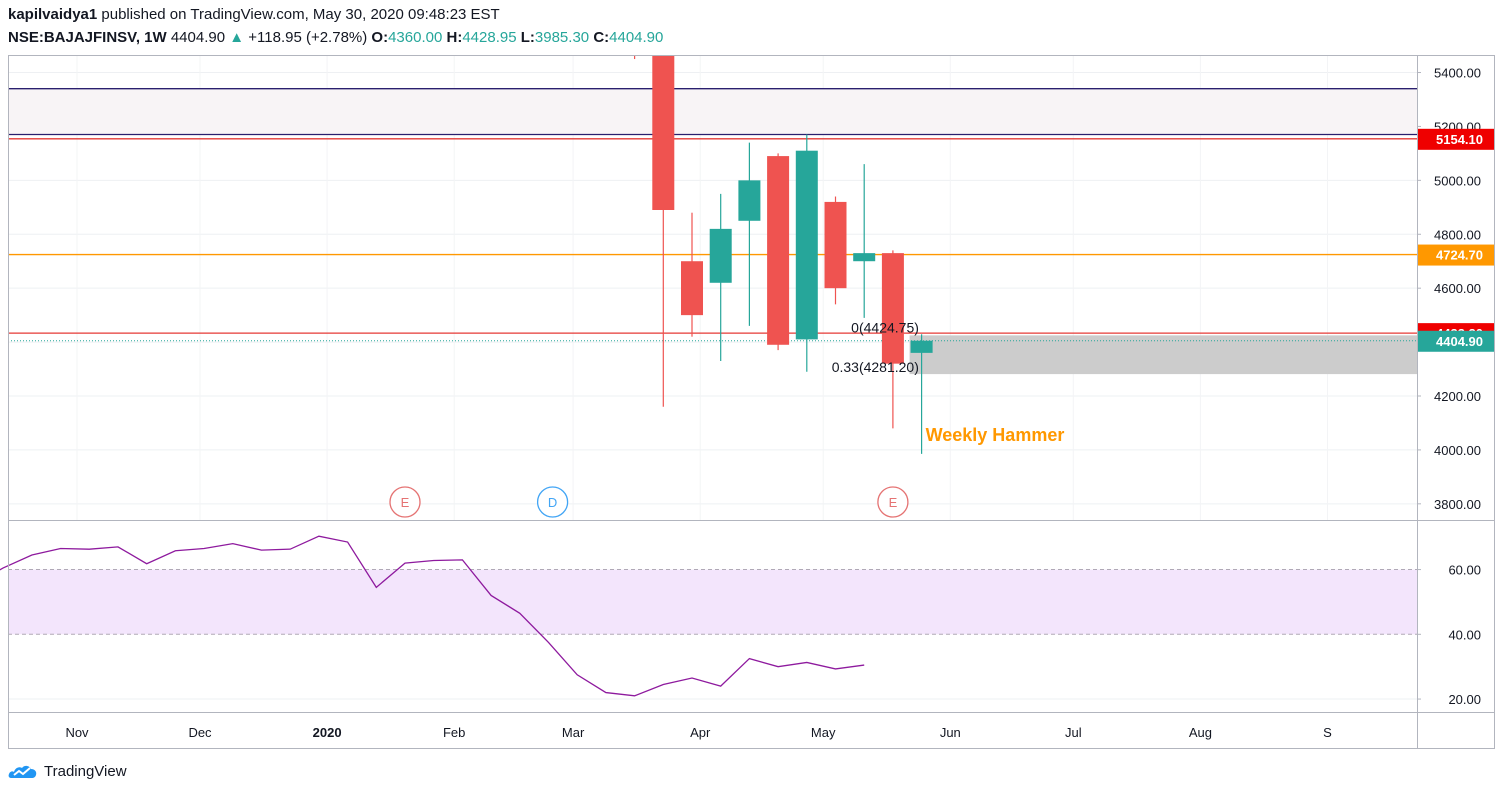 The image size is (1503, 795). Describe the element at coordinates (1457, 180) in the screenshot. I see `price-tick-label: 5000.00` at that location.